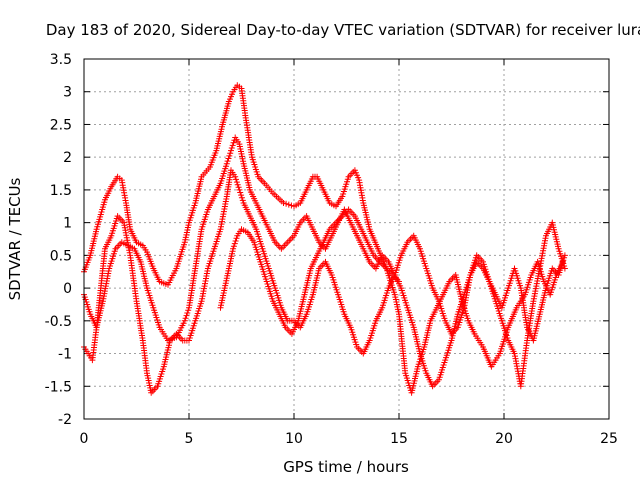  What do you see at coordinates (349, 439) in the screenshot?
I see `x-tick-labels: 0 5 10 15 20 25` at bounding box center [349, 439].